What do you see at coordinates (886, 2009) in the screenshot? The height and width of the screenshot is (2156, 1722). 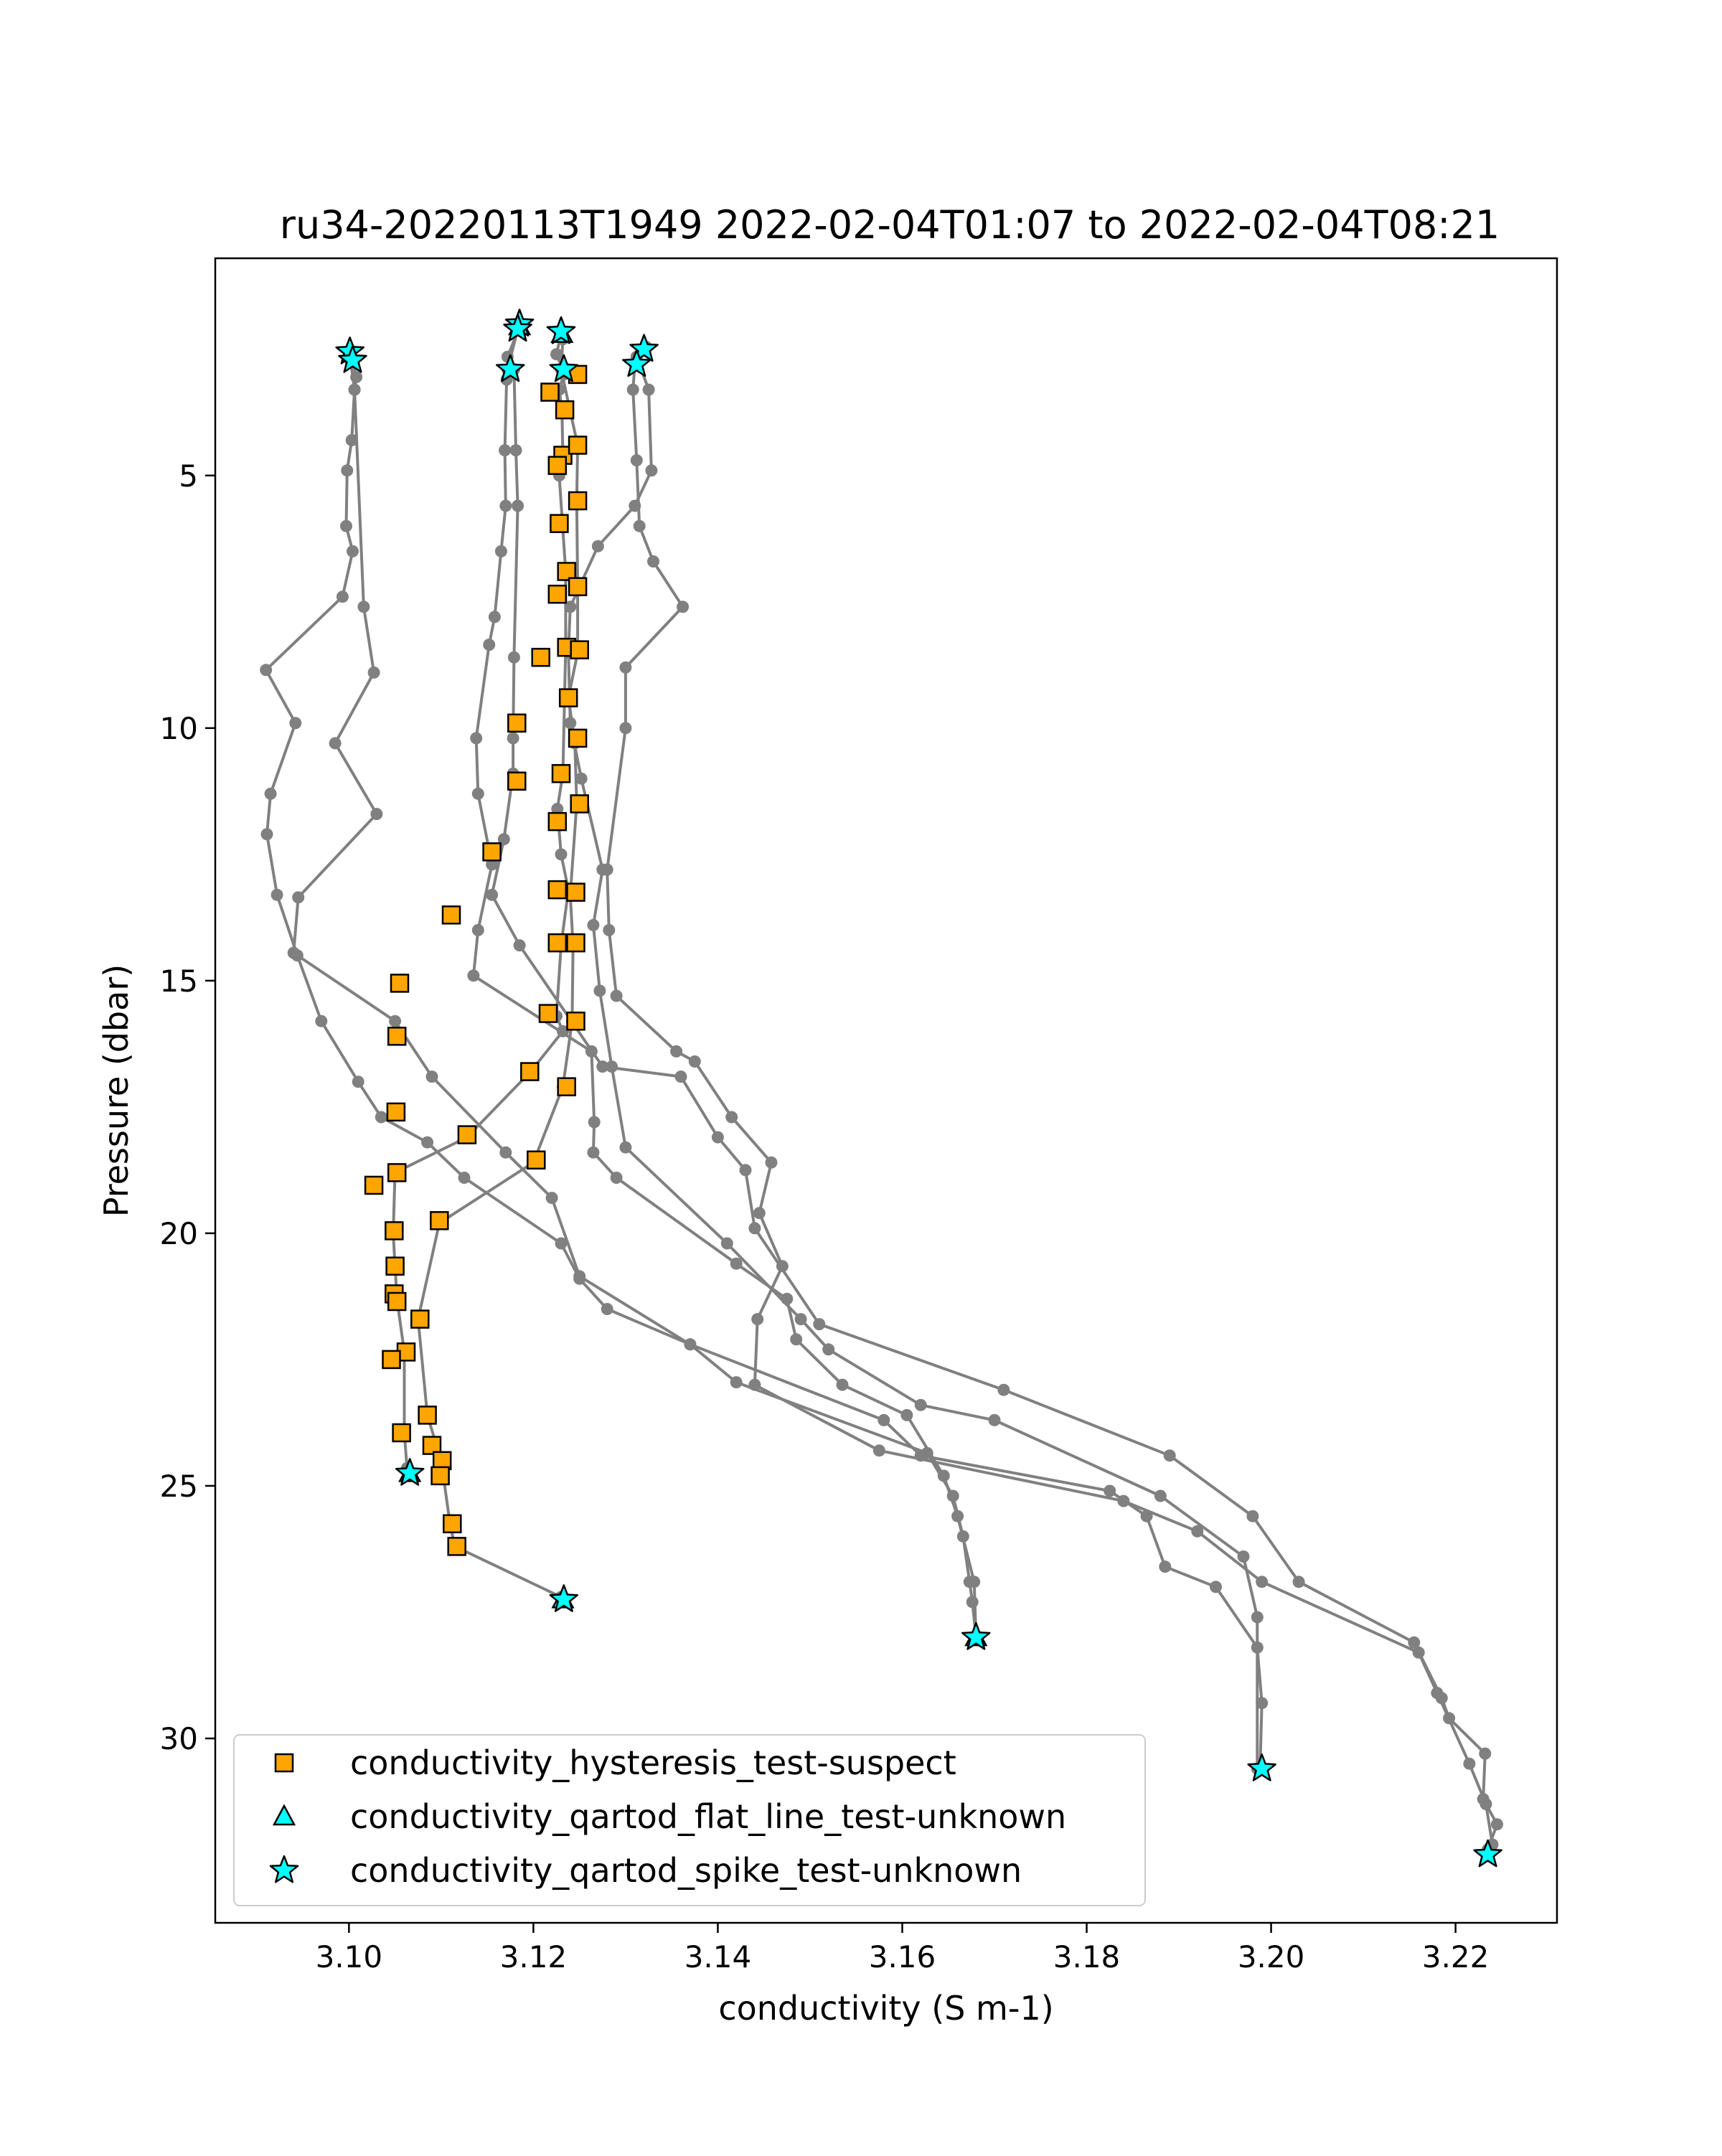 I see `x-axis-label: conductivity (S m-1)` at bounding box center [886, 2009].